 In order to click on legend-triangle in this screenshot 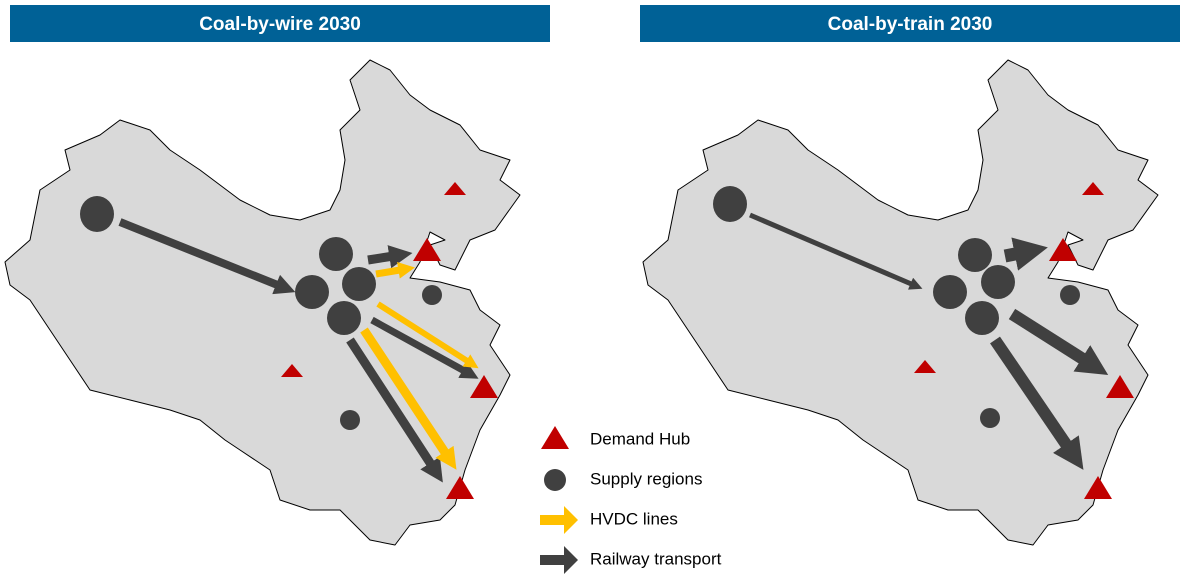, I will do `click(555, 437)`.